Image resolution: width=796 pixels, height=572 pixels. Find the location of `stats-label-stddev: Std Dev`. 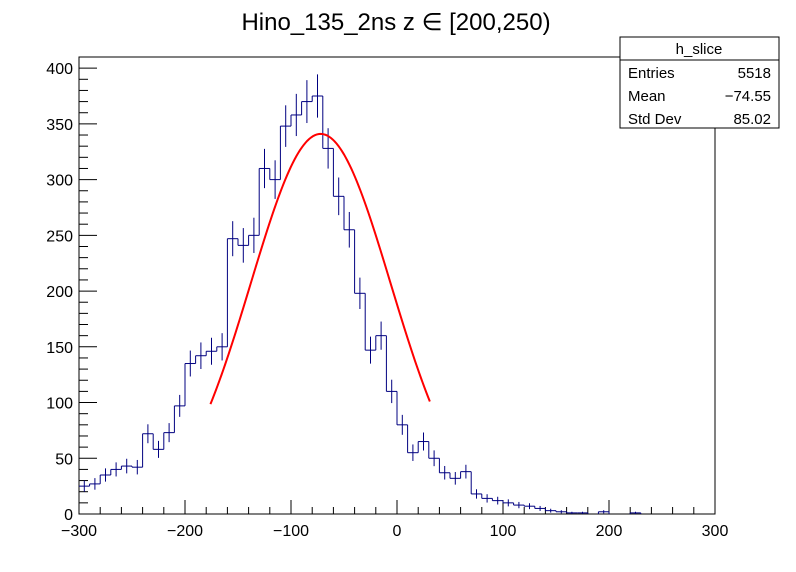

stats-label-stddev: Std Dev is located at coordinates (655, 119).